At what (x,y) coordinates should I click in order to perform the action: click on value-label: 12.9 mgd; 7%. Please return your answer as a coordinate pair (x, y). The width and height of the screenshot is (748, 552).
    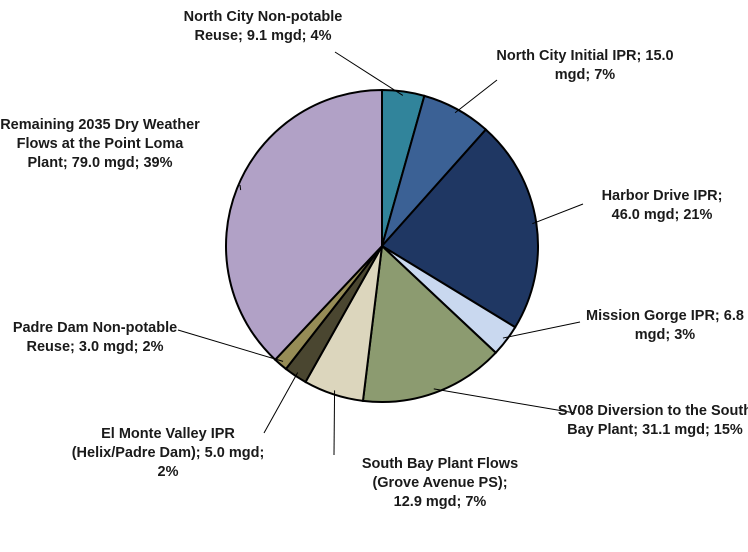
    Looking at the image, I should click on (440, 502).